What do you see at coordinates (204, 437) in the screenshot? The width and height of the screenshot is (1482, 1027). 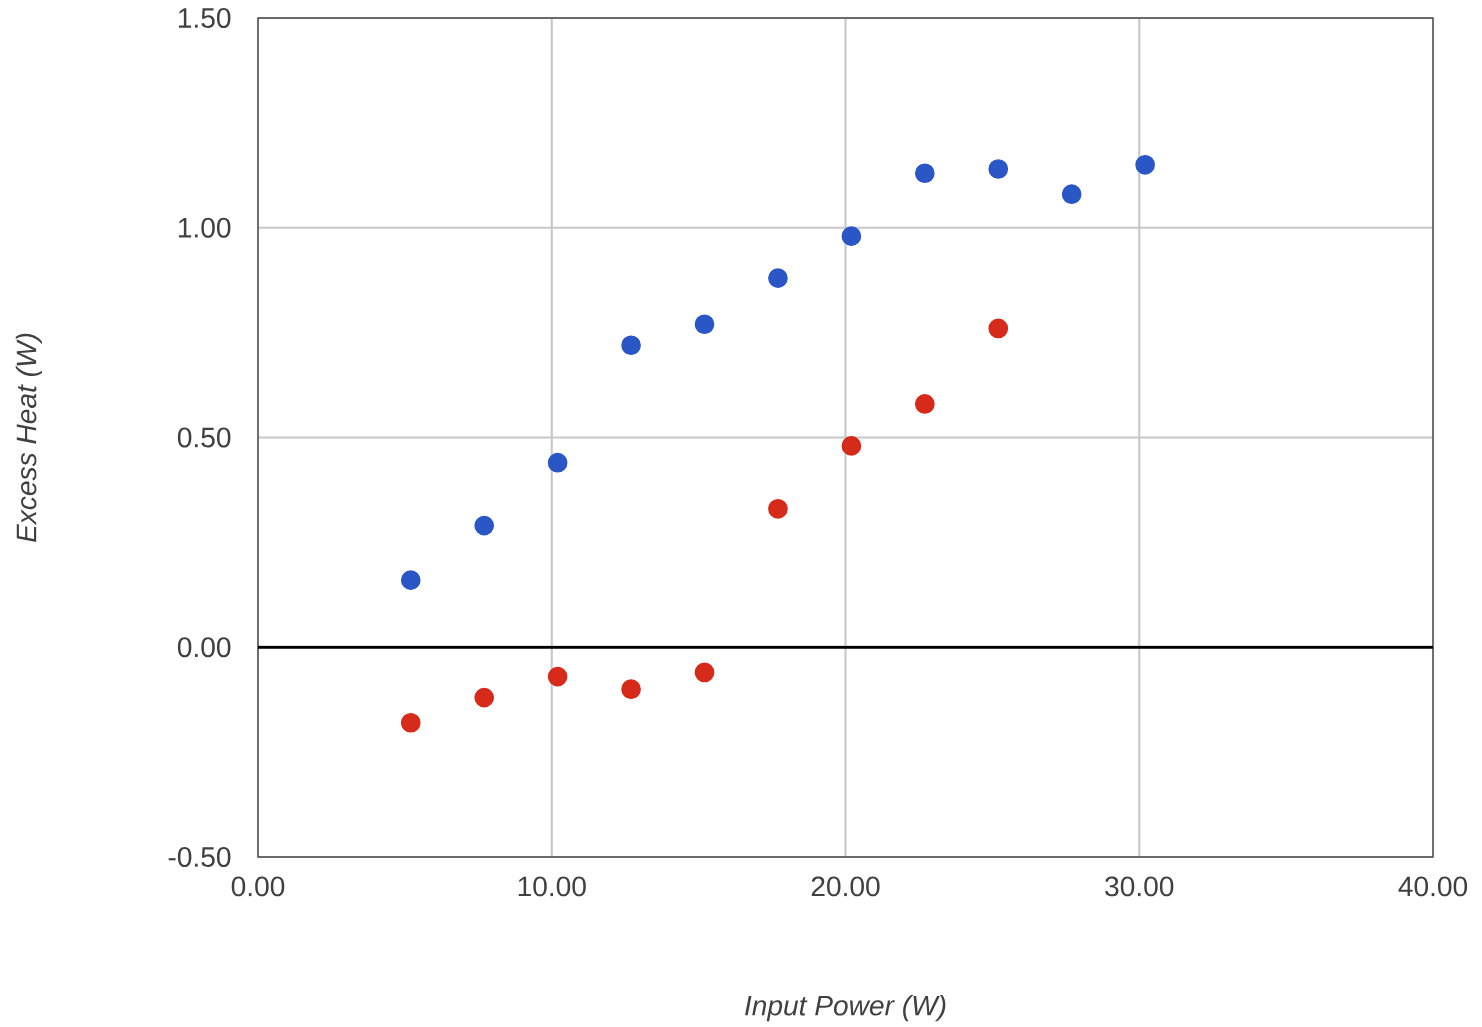 I see `y-tick-label: 0.50` at bounding box center [204, 437].